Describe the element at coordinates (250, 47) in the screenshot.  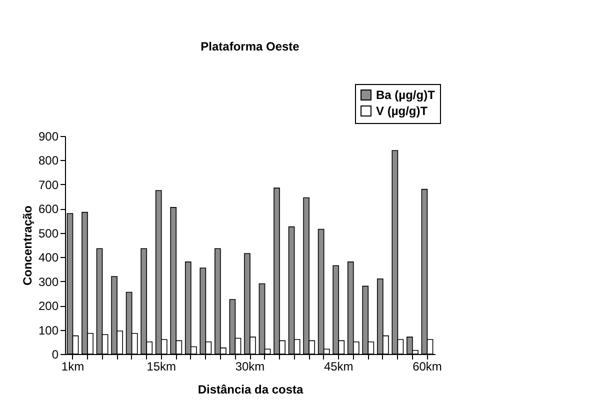
I see `chart-title: Plataforma Oeste` at that location.